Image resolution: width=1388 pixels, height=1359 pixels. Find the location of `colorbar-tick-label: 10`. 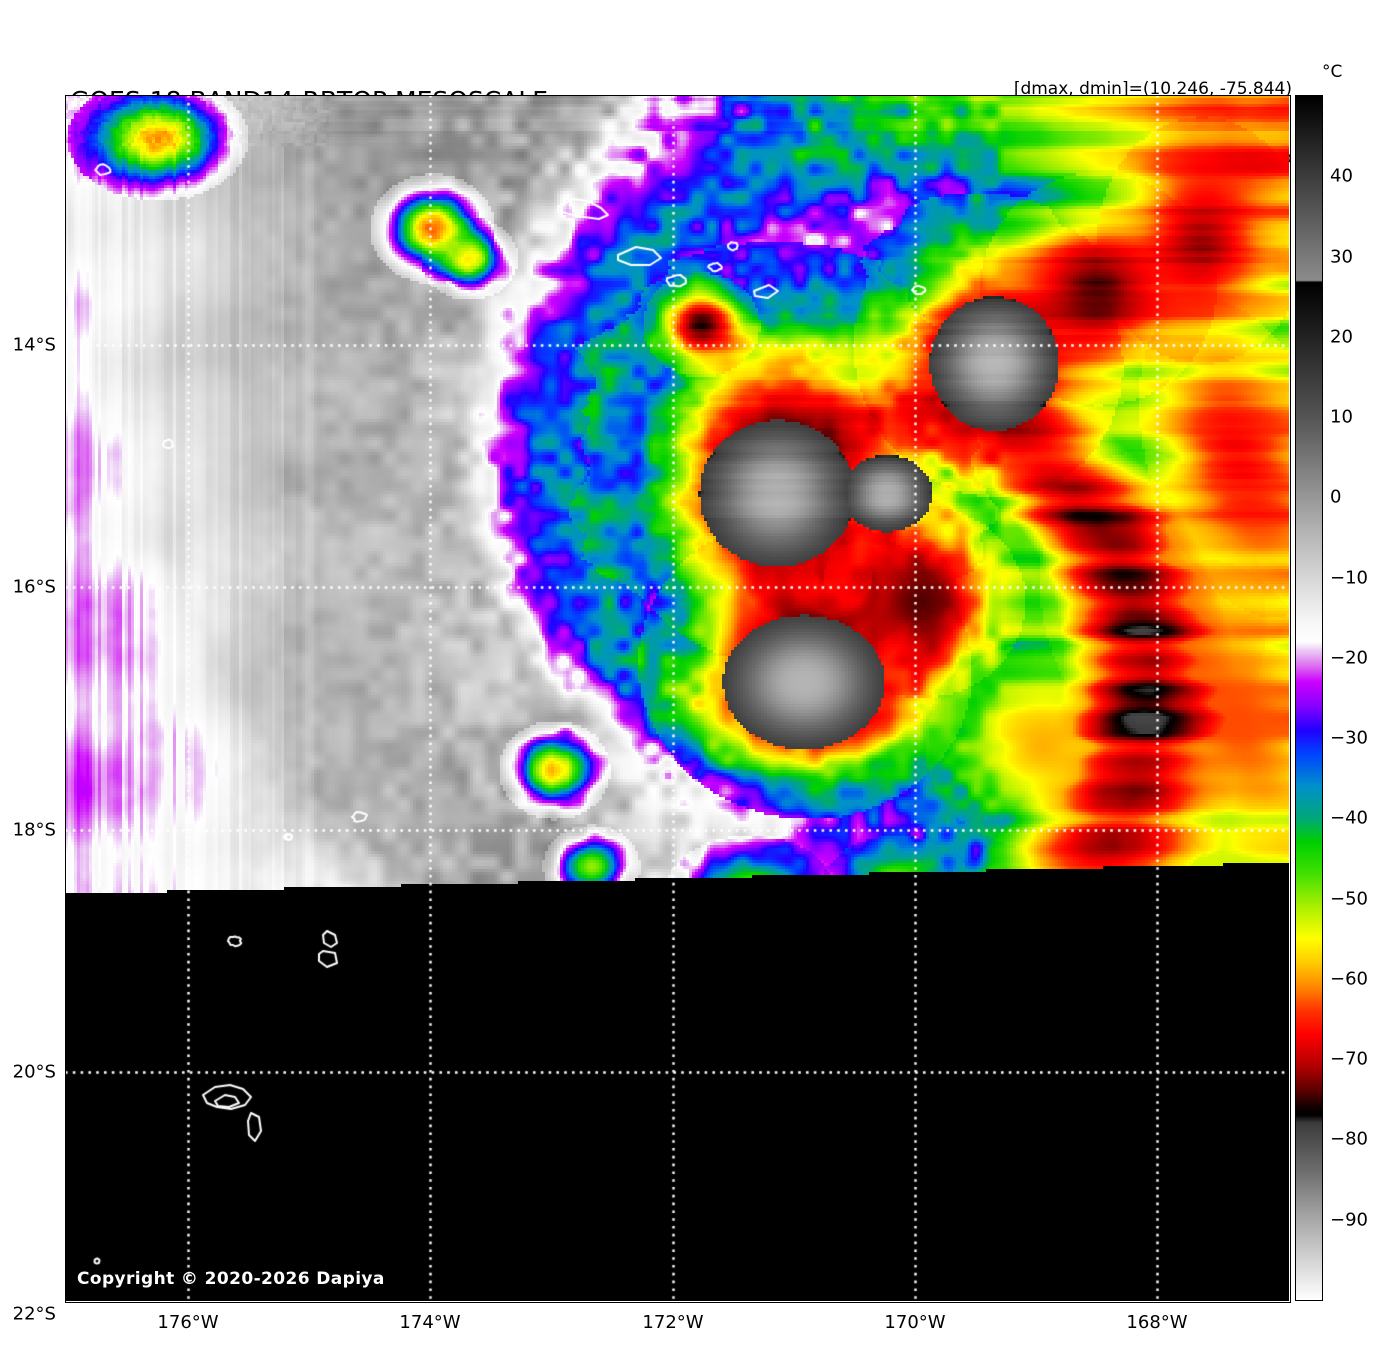

colorbar-tick-label: 10 is located at coordinates (1341, 417).